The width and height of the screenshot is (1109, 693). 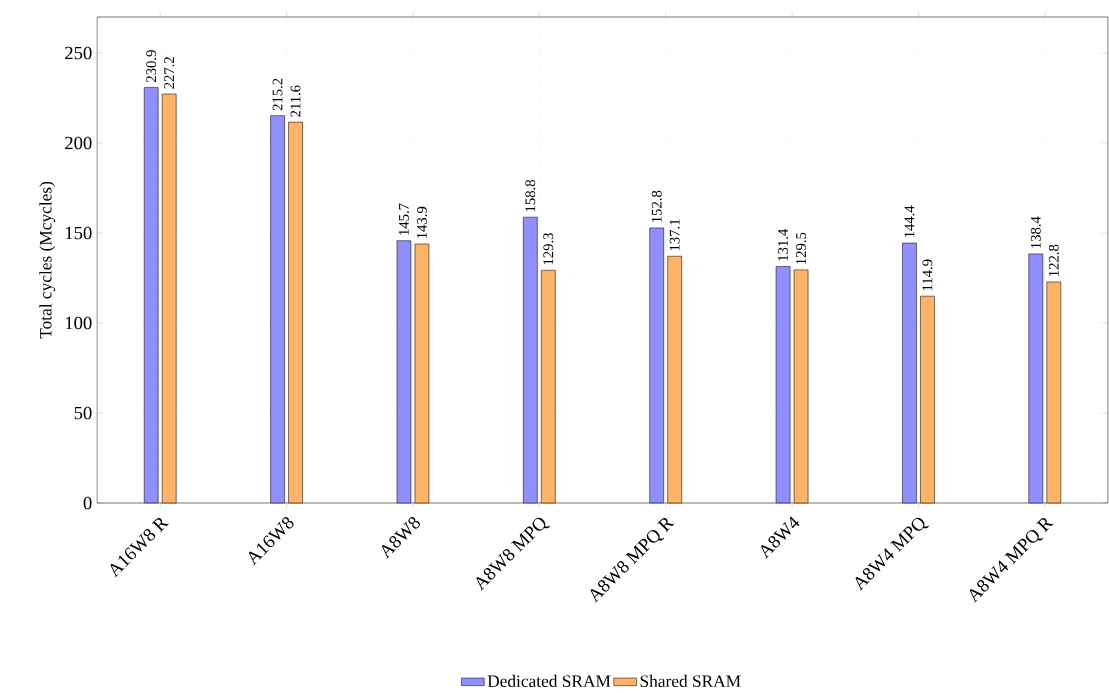 I want to click on data-label: 230.9, so click(x=151, y=66).